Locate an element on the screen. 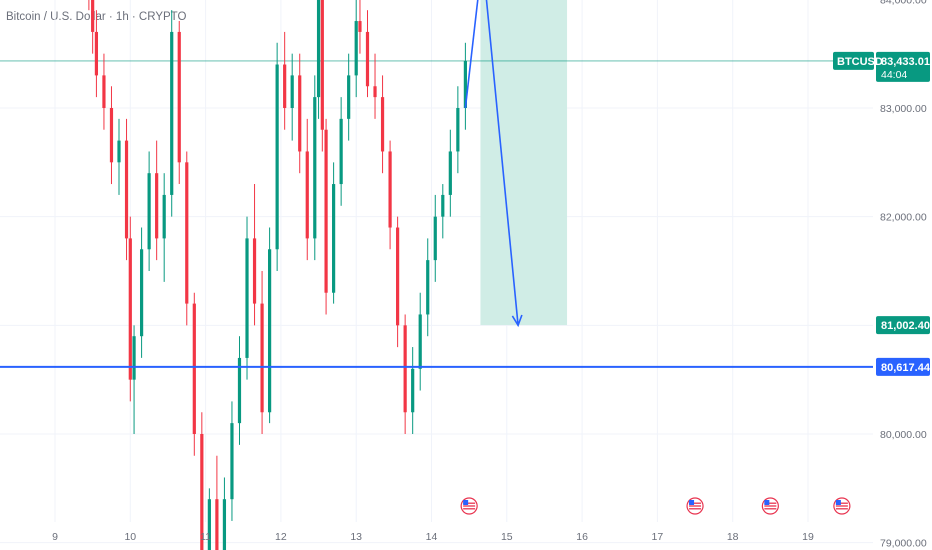 This screenshot has height=550, width=932. x-tick-label: 9 is located at coordinates (55, 537).